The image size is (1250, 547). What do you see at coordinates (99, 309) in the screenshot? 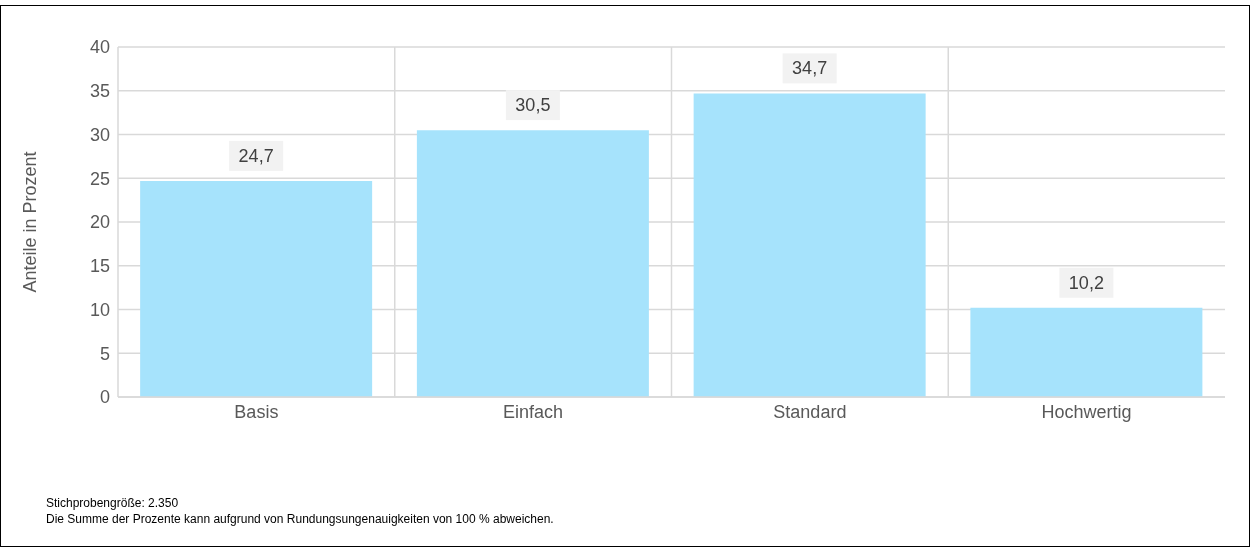
I see `y-tick-label: 10` at bounding box center [99, 309].